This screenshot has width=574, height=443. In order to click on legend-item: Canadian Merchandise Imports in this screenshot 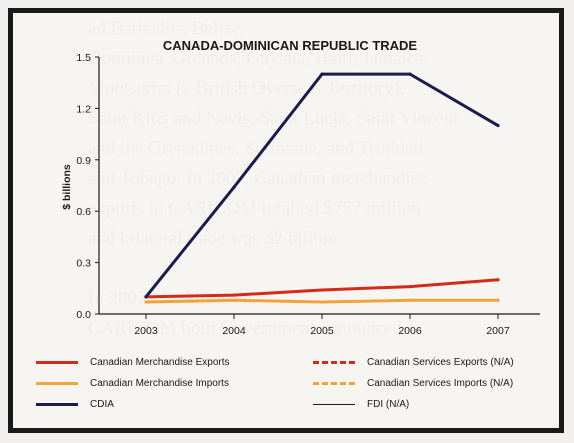, I will do `click(132, 383)`.